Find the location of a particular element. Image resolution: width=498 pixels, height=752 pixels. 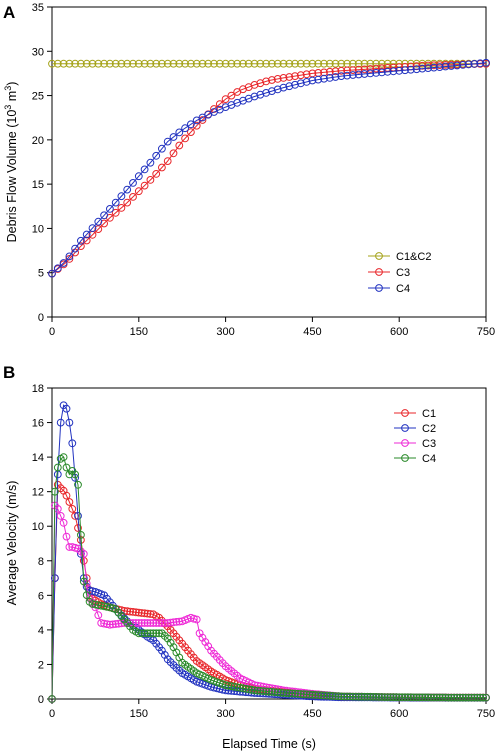

panel-b-series-c2-point is located at coordinates (60, 422).